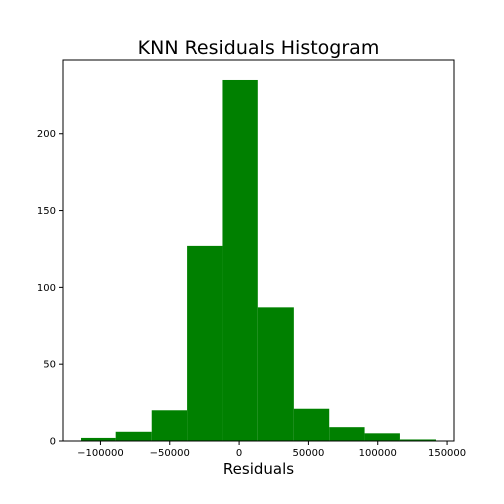 The height and width of the screenshot is (504, 504). I want to click on x-tick-label: 50000, so click(309, 453).